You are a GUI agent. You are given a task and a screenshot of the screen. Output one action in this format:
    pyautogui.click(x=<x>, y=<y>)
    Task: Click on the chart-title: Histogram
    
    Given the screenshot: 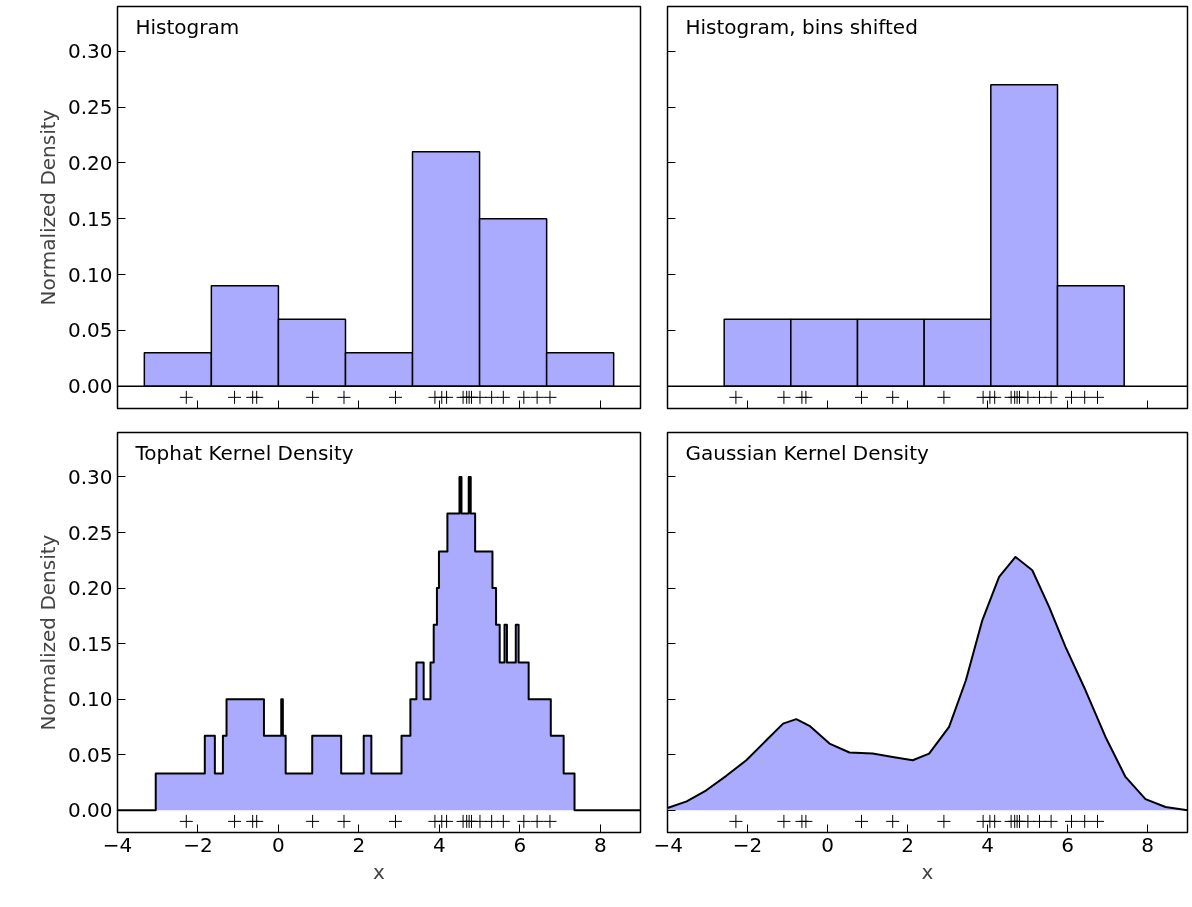 What is the action you would take?
    pyautogui.click(x=187, y=26)
    